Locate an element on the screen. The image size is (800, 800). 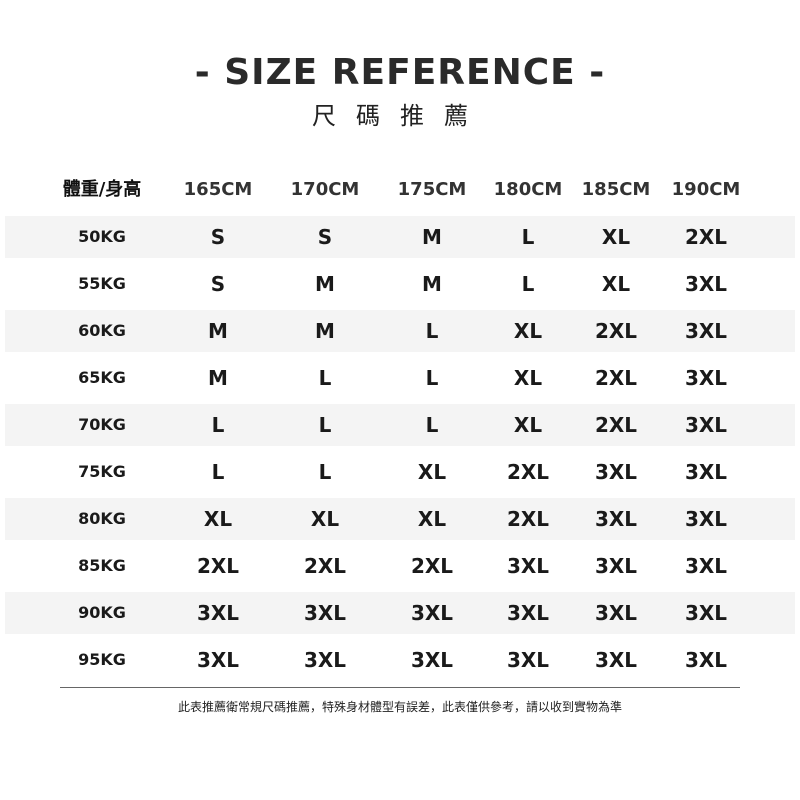
height-header: 180CM is located at coordinates (528, 189).